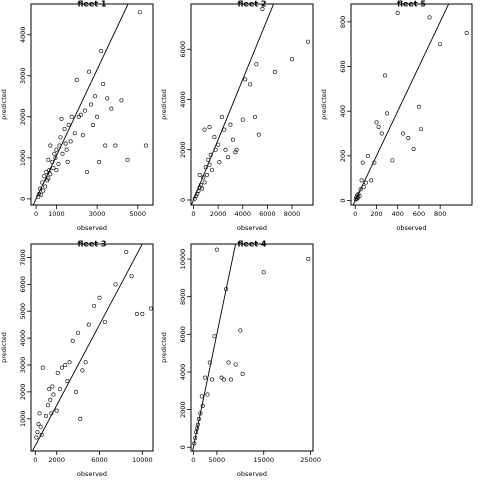 This screenshot has height=480, width=480. What do you see at coordinates (233, 104) in the screenshot?
I see `reference-line` at bounding box center [233, 104].